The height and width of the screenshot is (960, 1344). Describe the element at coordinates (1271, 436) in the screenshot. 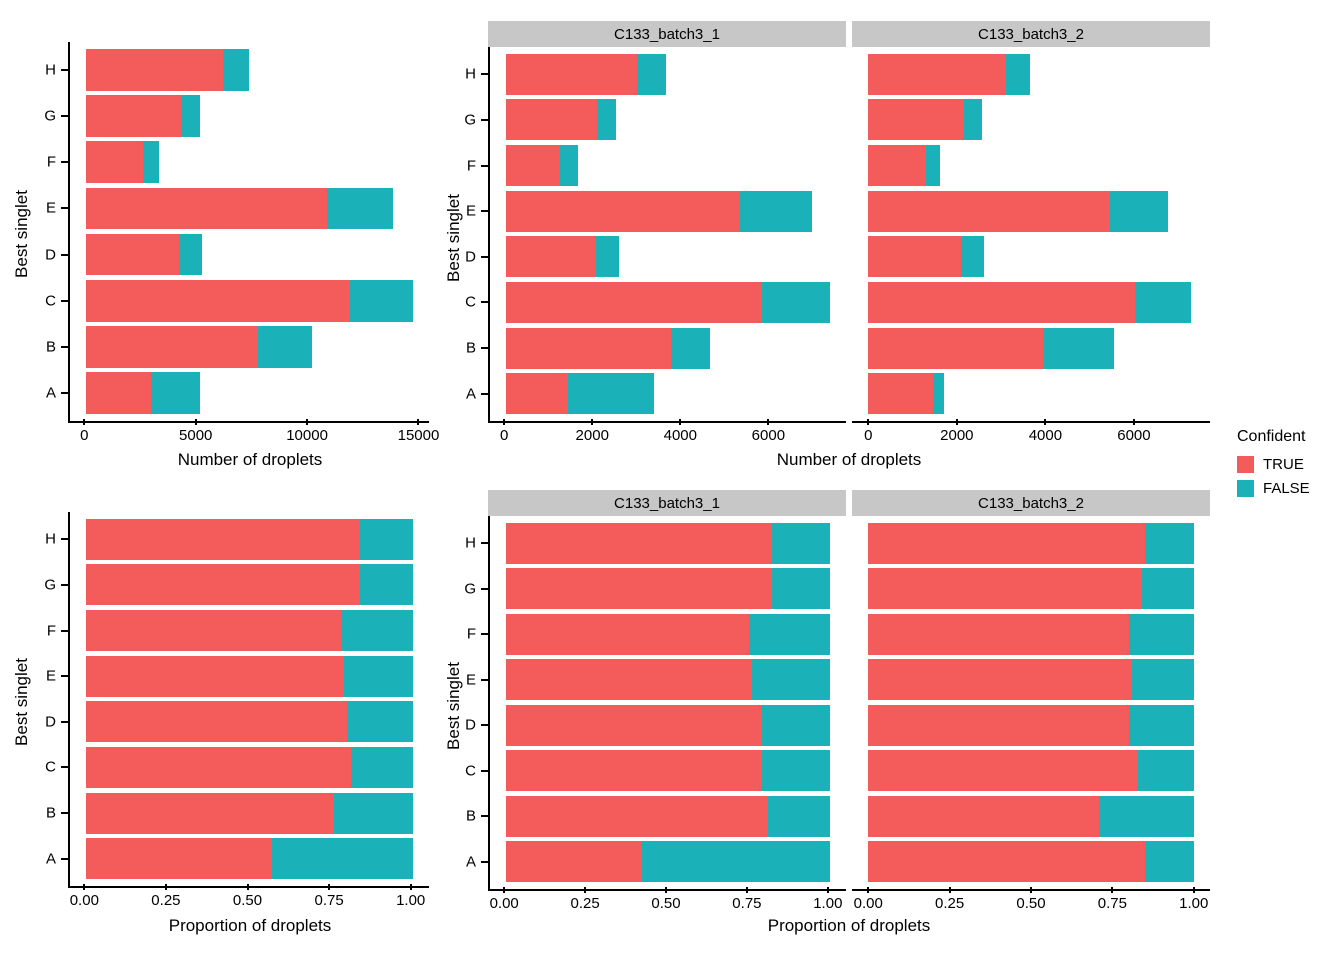

I see `legend-title: Confident` at that location.